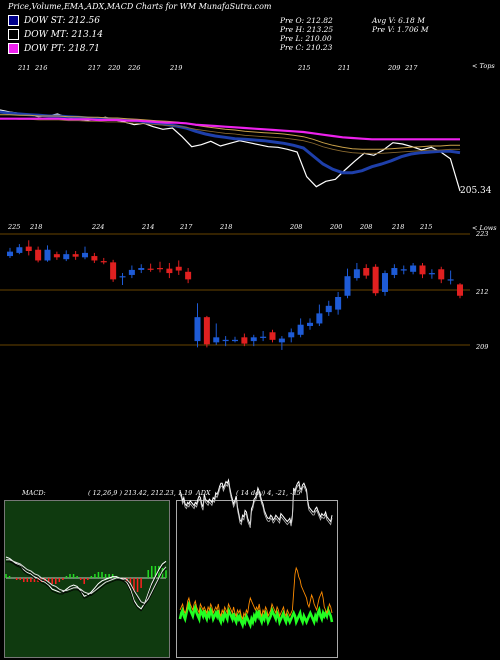 The image size is (500, 660). What do you see at coordinates (217, 68) in the screenshot?
I see `tops-labels: 211 216 217 220 226 219 215 211 209 217` at bounding box center [217, 68].